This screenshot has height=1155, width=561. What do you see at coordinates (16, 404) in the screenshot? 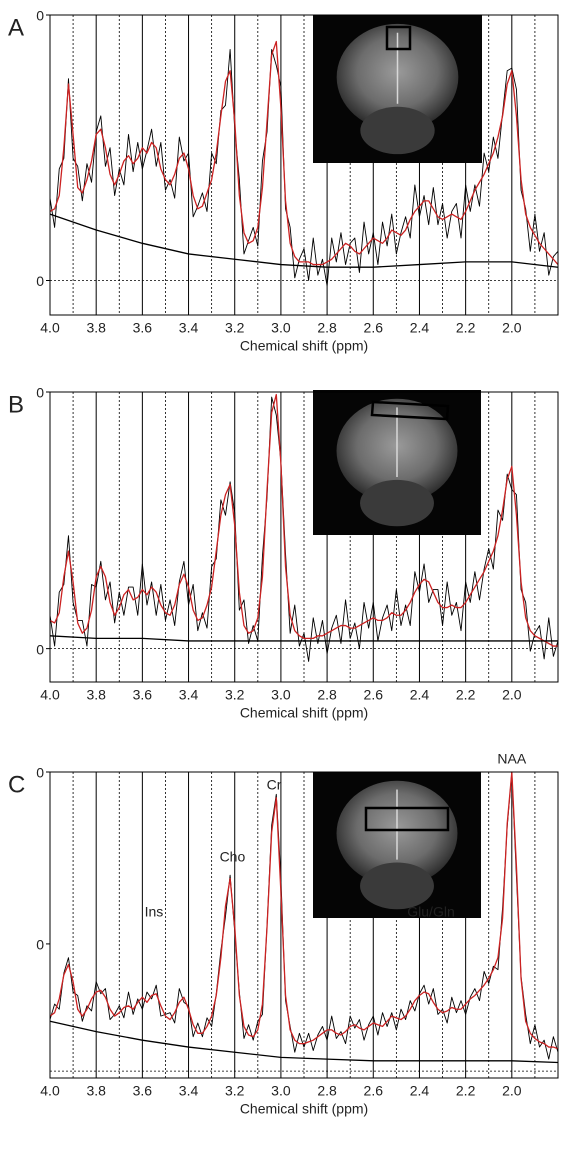
I see `panel-letter: B` at bounding box center [16, 404].